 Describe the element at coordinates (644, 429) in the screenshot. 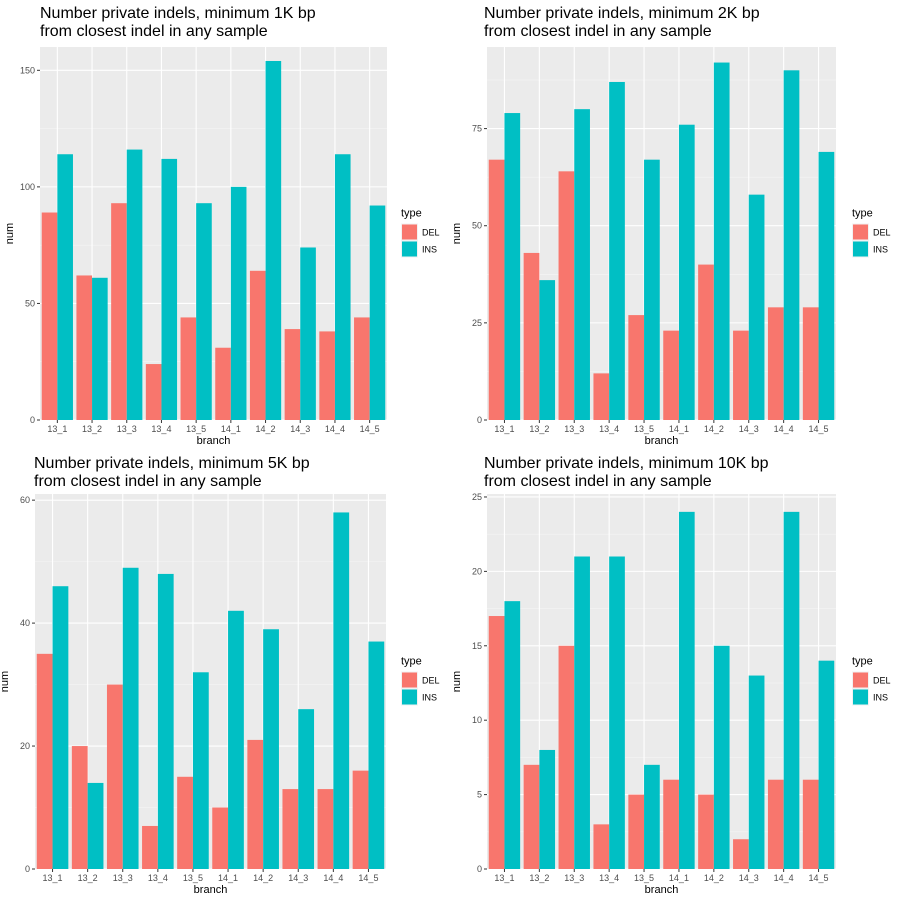

I see `x-tick-label: 13_5` at that location.